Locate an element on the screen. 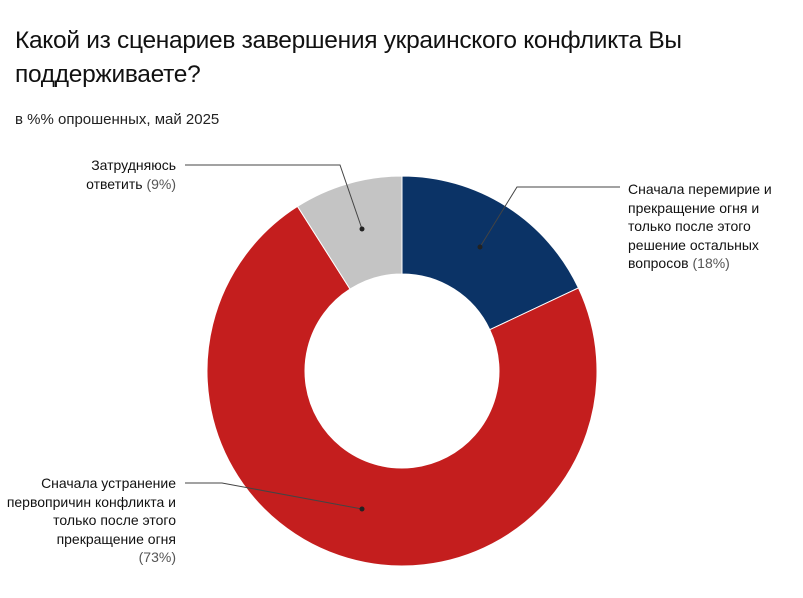  slice-value-label: (9%) is located at coordinates (161, 183).